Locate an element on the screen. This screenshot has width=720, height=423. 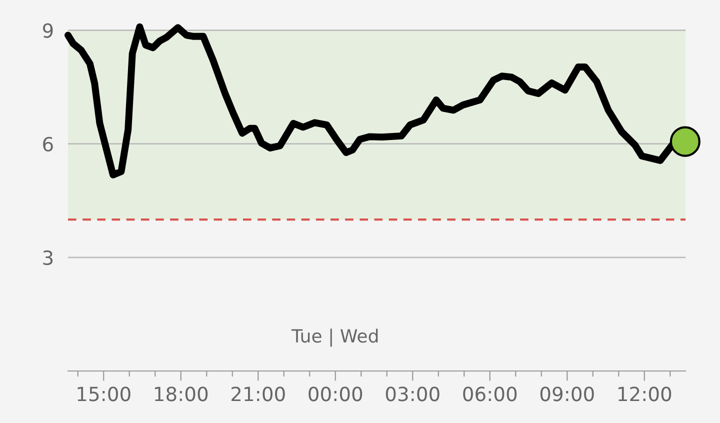
y-tick-label: 6 is located at coordinates (48, 144).